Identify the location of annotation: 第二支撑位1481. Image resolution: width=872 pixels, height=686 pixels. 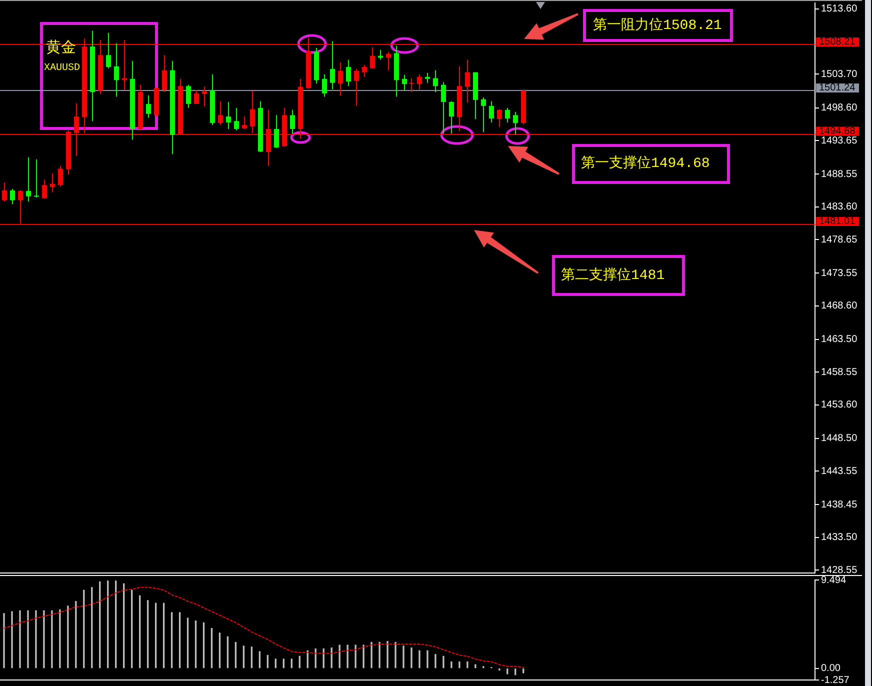
(613, 276).